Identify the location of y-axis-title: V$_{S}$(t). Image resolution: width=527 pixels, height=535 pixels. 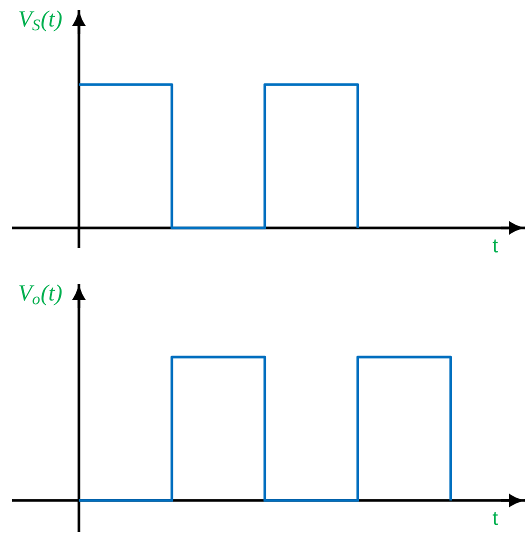
(40, 21).